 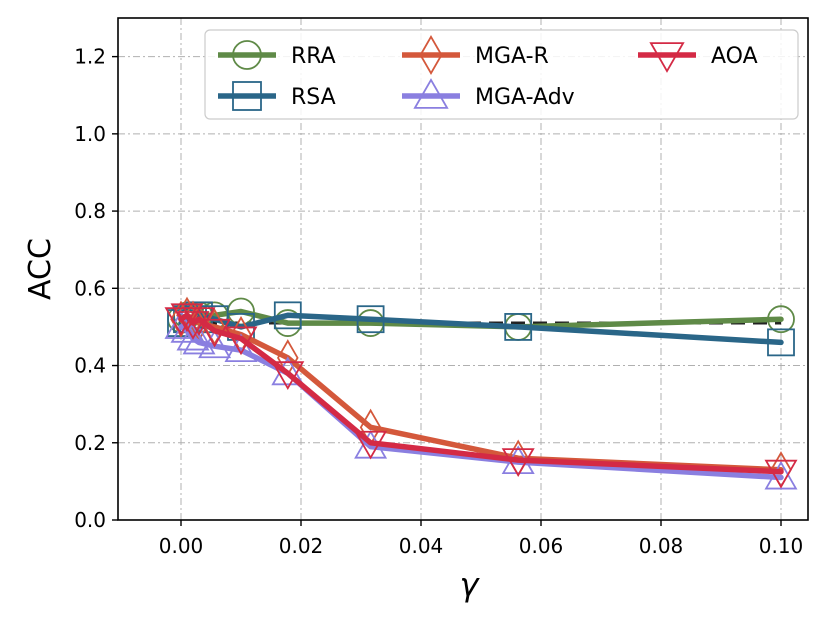 What do you see at coordinates (40, 269) in the screenshot?
I see `y-axis-label: ACC` at bounding box center [40, 269].